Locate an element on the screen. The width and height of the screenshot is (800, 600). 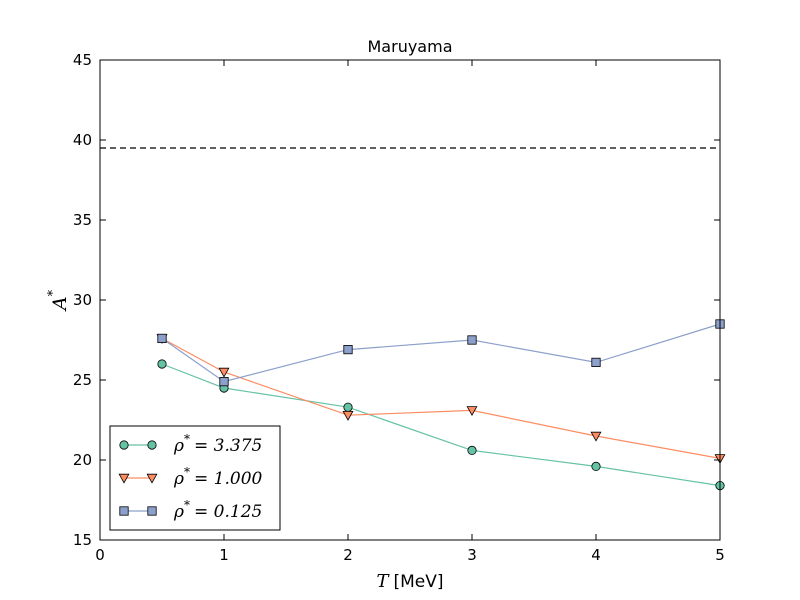
y-tick-label: 35 is located at coordinates (82, 220).